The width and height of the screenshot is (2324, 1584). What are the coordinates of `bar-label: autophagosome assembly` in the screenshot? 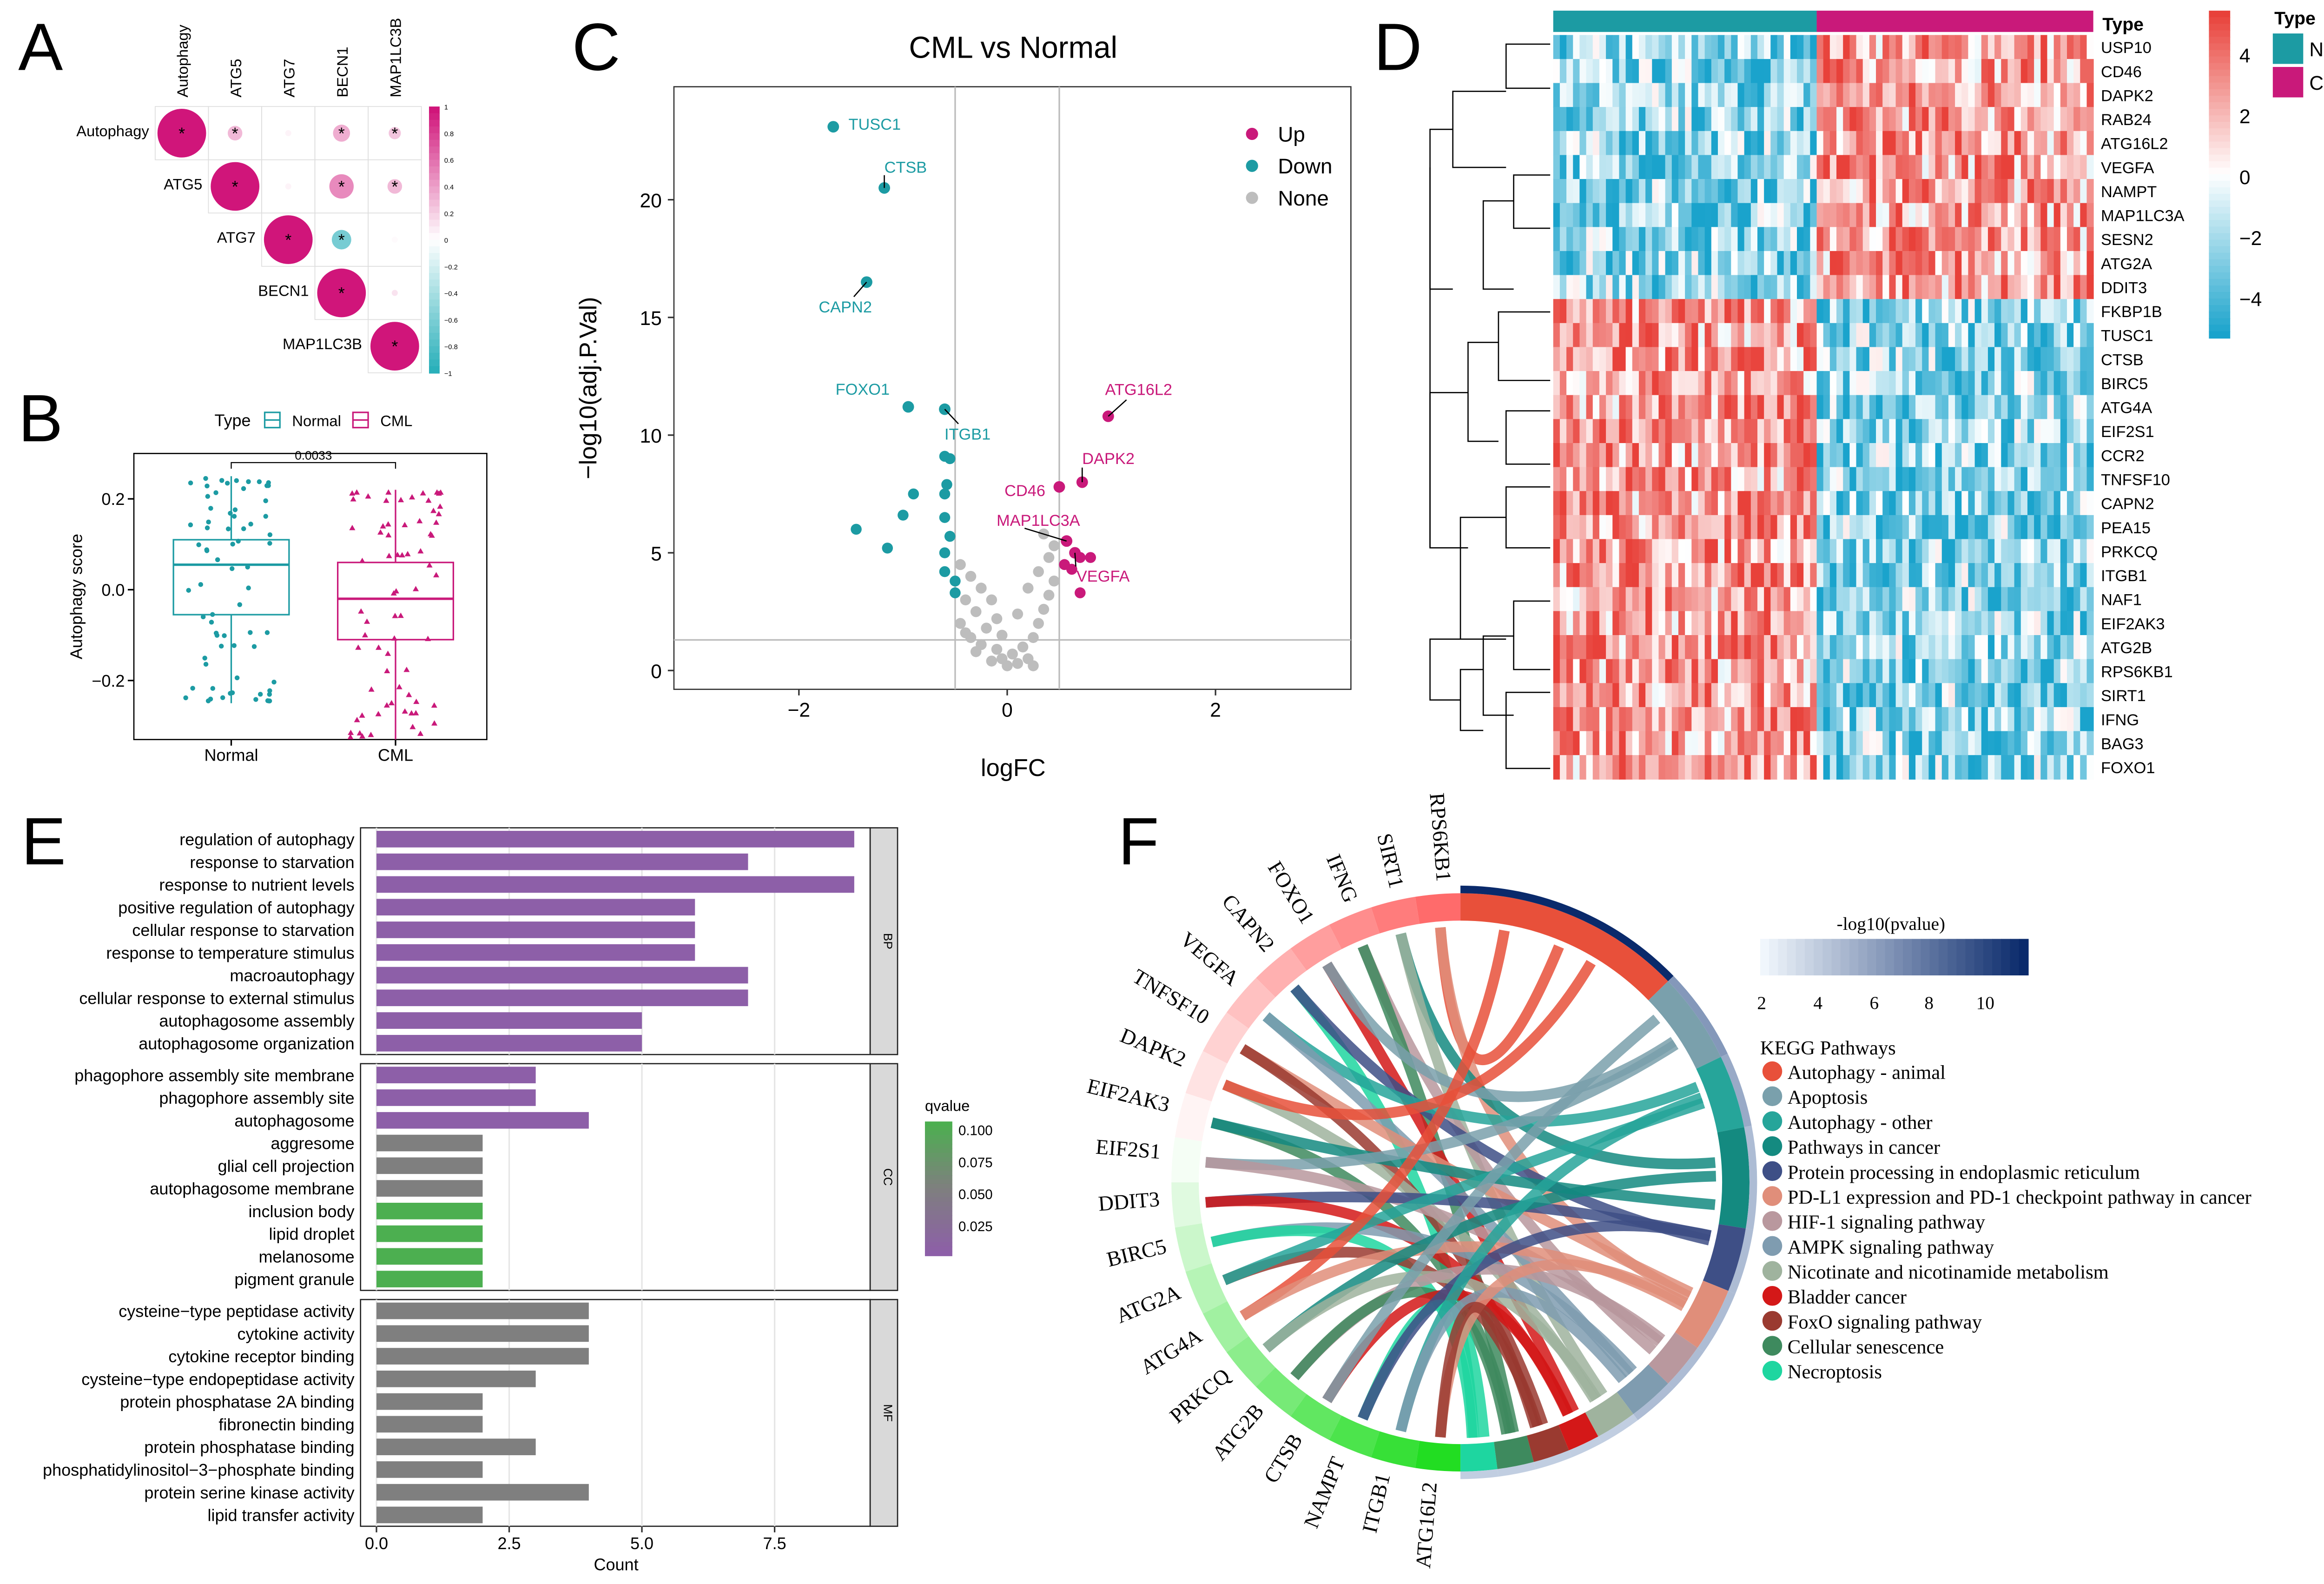 It's located at (256, 1020).